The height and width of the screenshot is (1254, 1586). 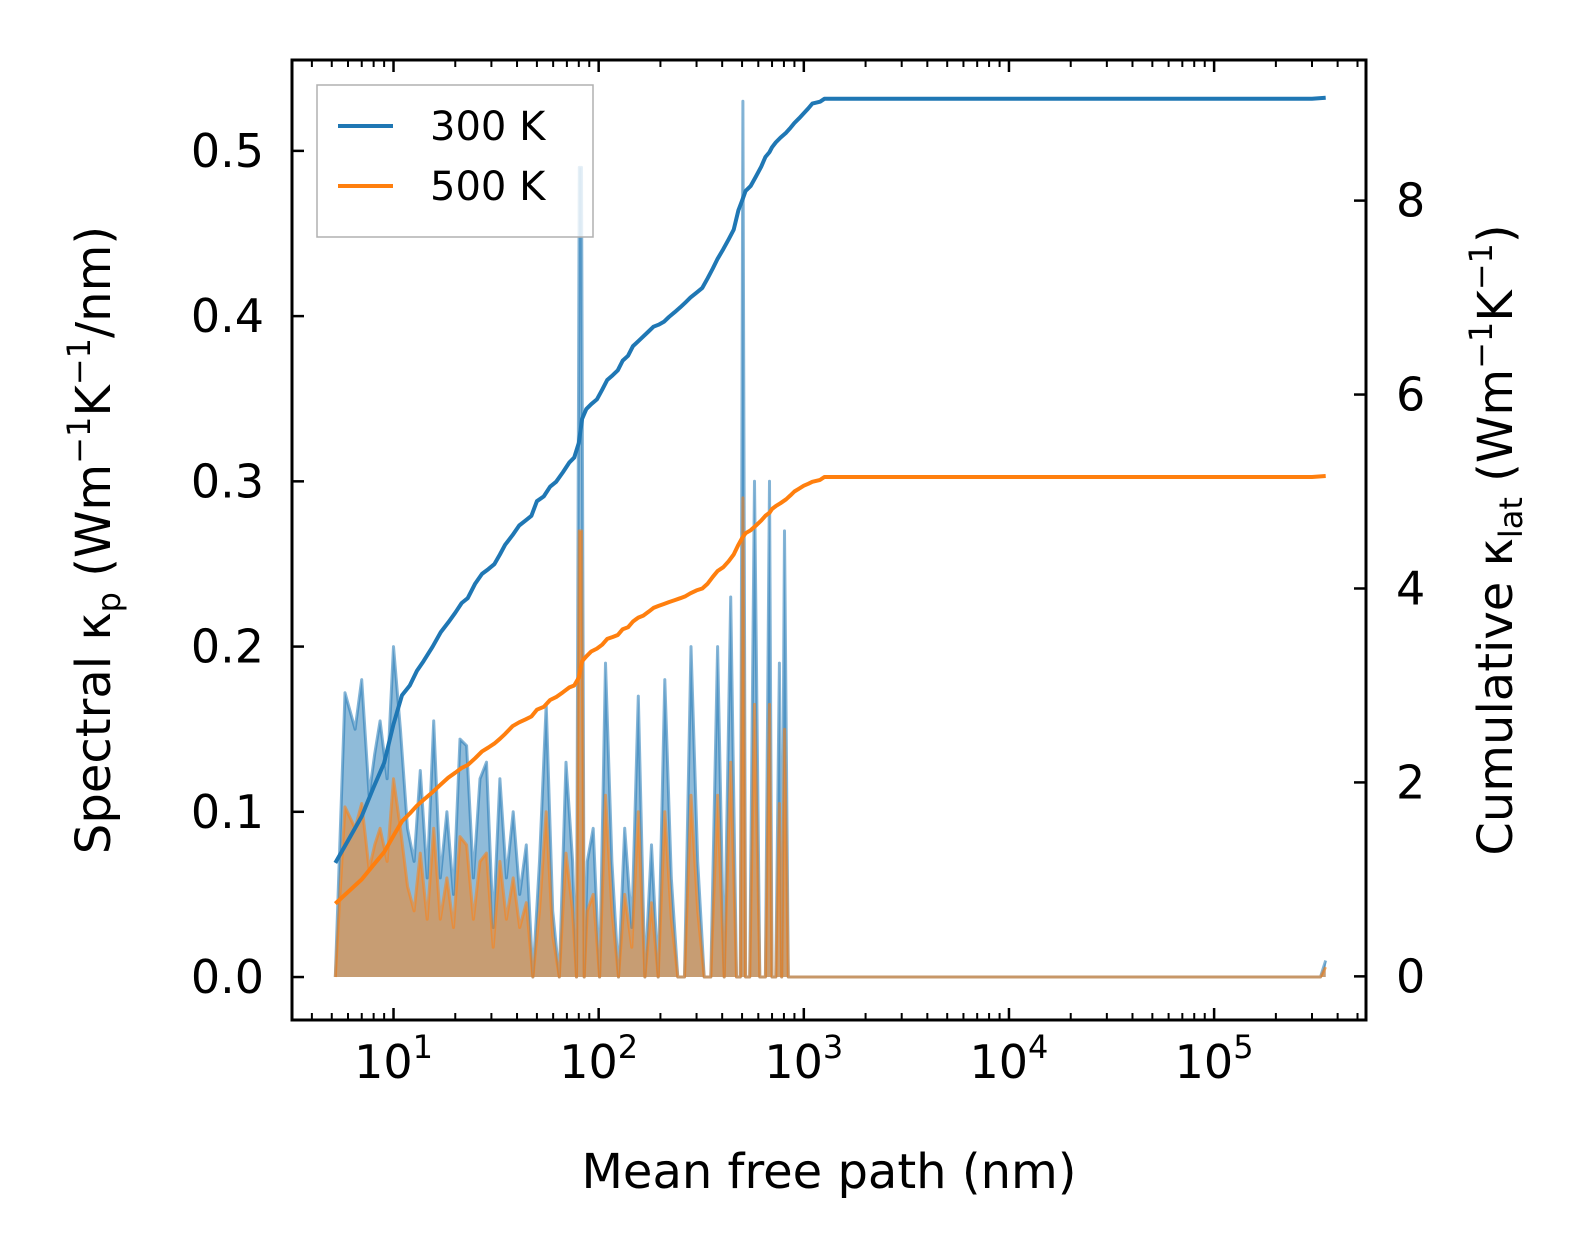 I want to click on y-left-tick-label: 0.3, so click(x=227, y=481).